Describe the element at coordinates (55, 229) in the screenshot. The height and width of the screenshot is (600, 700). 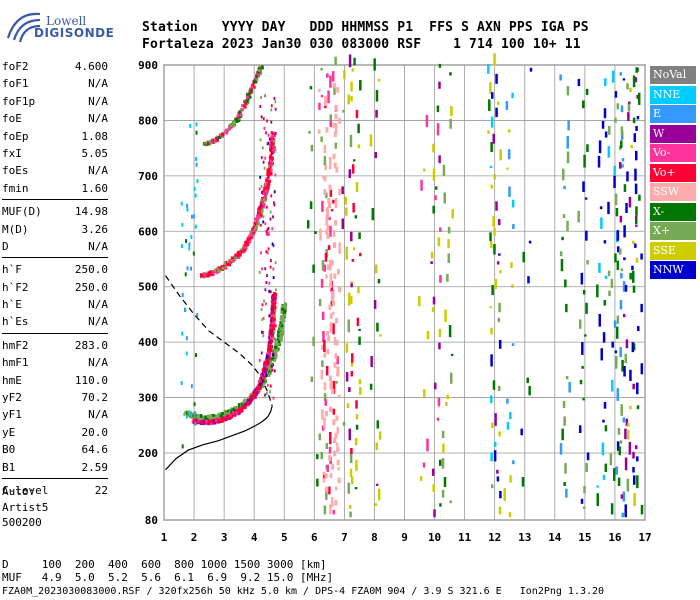
I see `param-row: M(D) 3.26` at that location.